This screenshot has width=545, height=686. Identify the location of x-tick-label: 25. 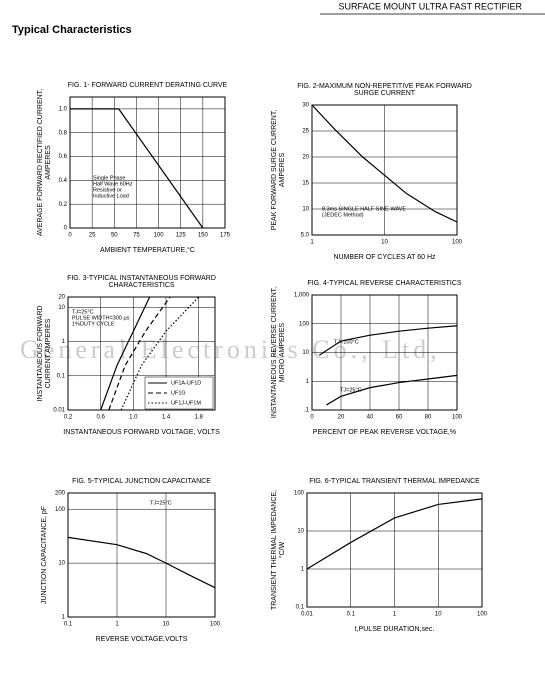
(92, 236).